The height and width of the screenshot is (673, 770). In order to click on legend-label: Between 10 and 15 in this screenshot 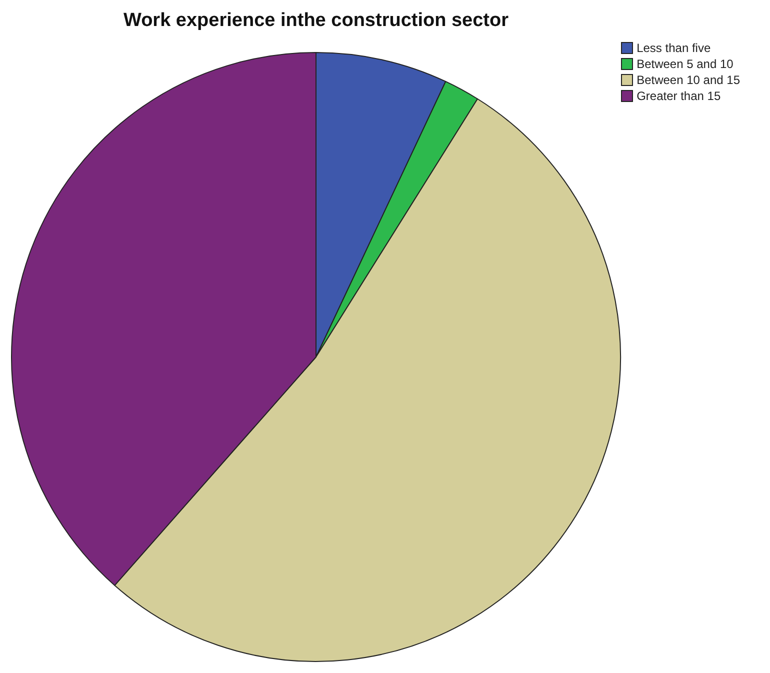, I will do `click(688, 80)`.